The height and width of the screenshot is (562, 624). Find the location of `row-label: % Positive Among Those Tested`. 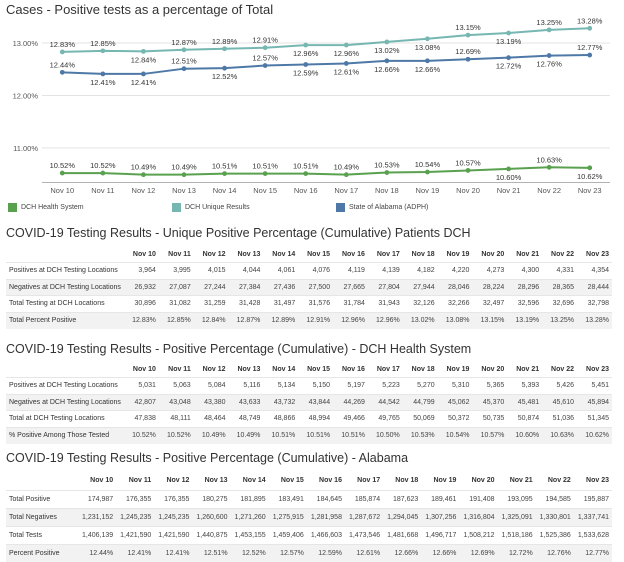

row-label: % Positive Among Those Tested is located at coordinates (65, 435).